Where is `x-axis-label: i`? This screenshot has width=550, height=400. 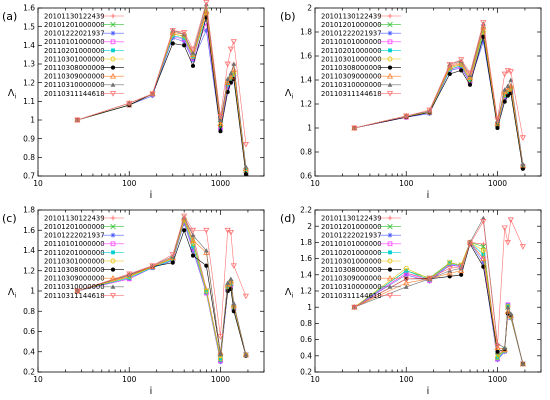 x-axis-label: i is located at coordinates (151, 391).